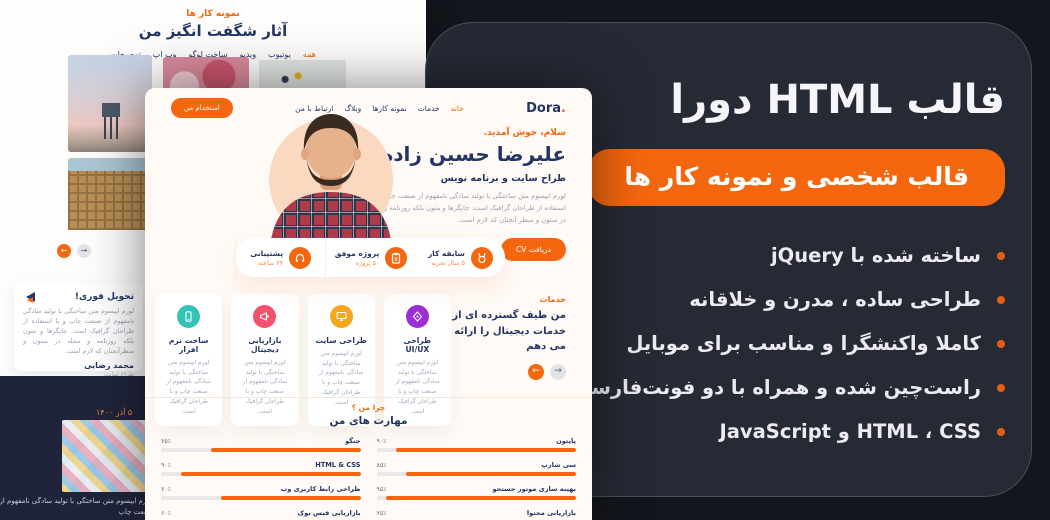 The image size is (1050, 520). I want to click on feature-label: HTML ، CSS و JavaScript, so click(850, 431).